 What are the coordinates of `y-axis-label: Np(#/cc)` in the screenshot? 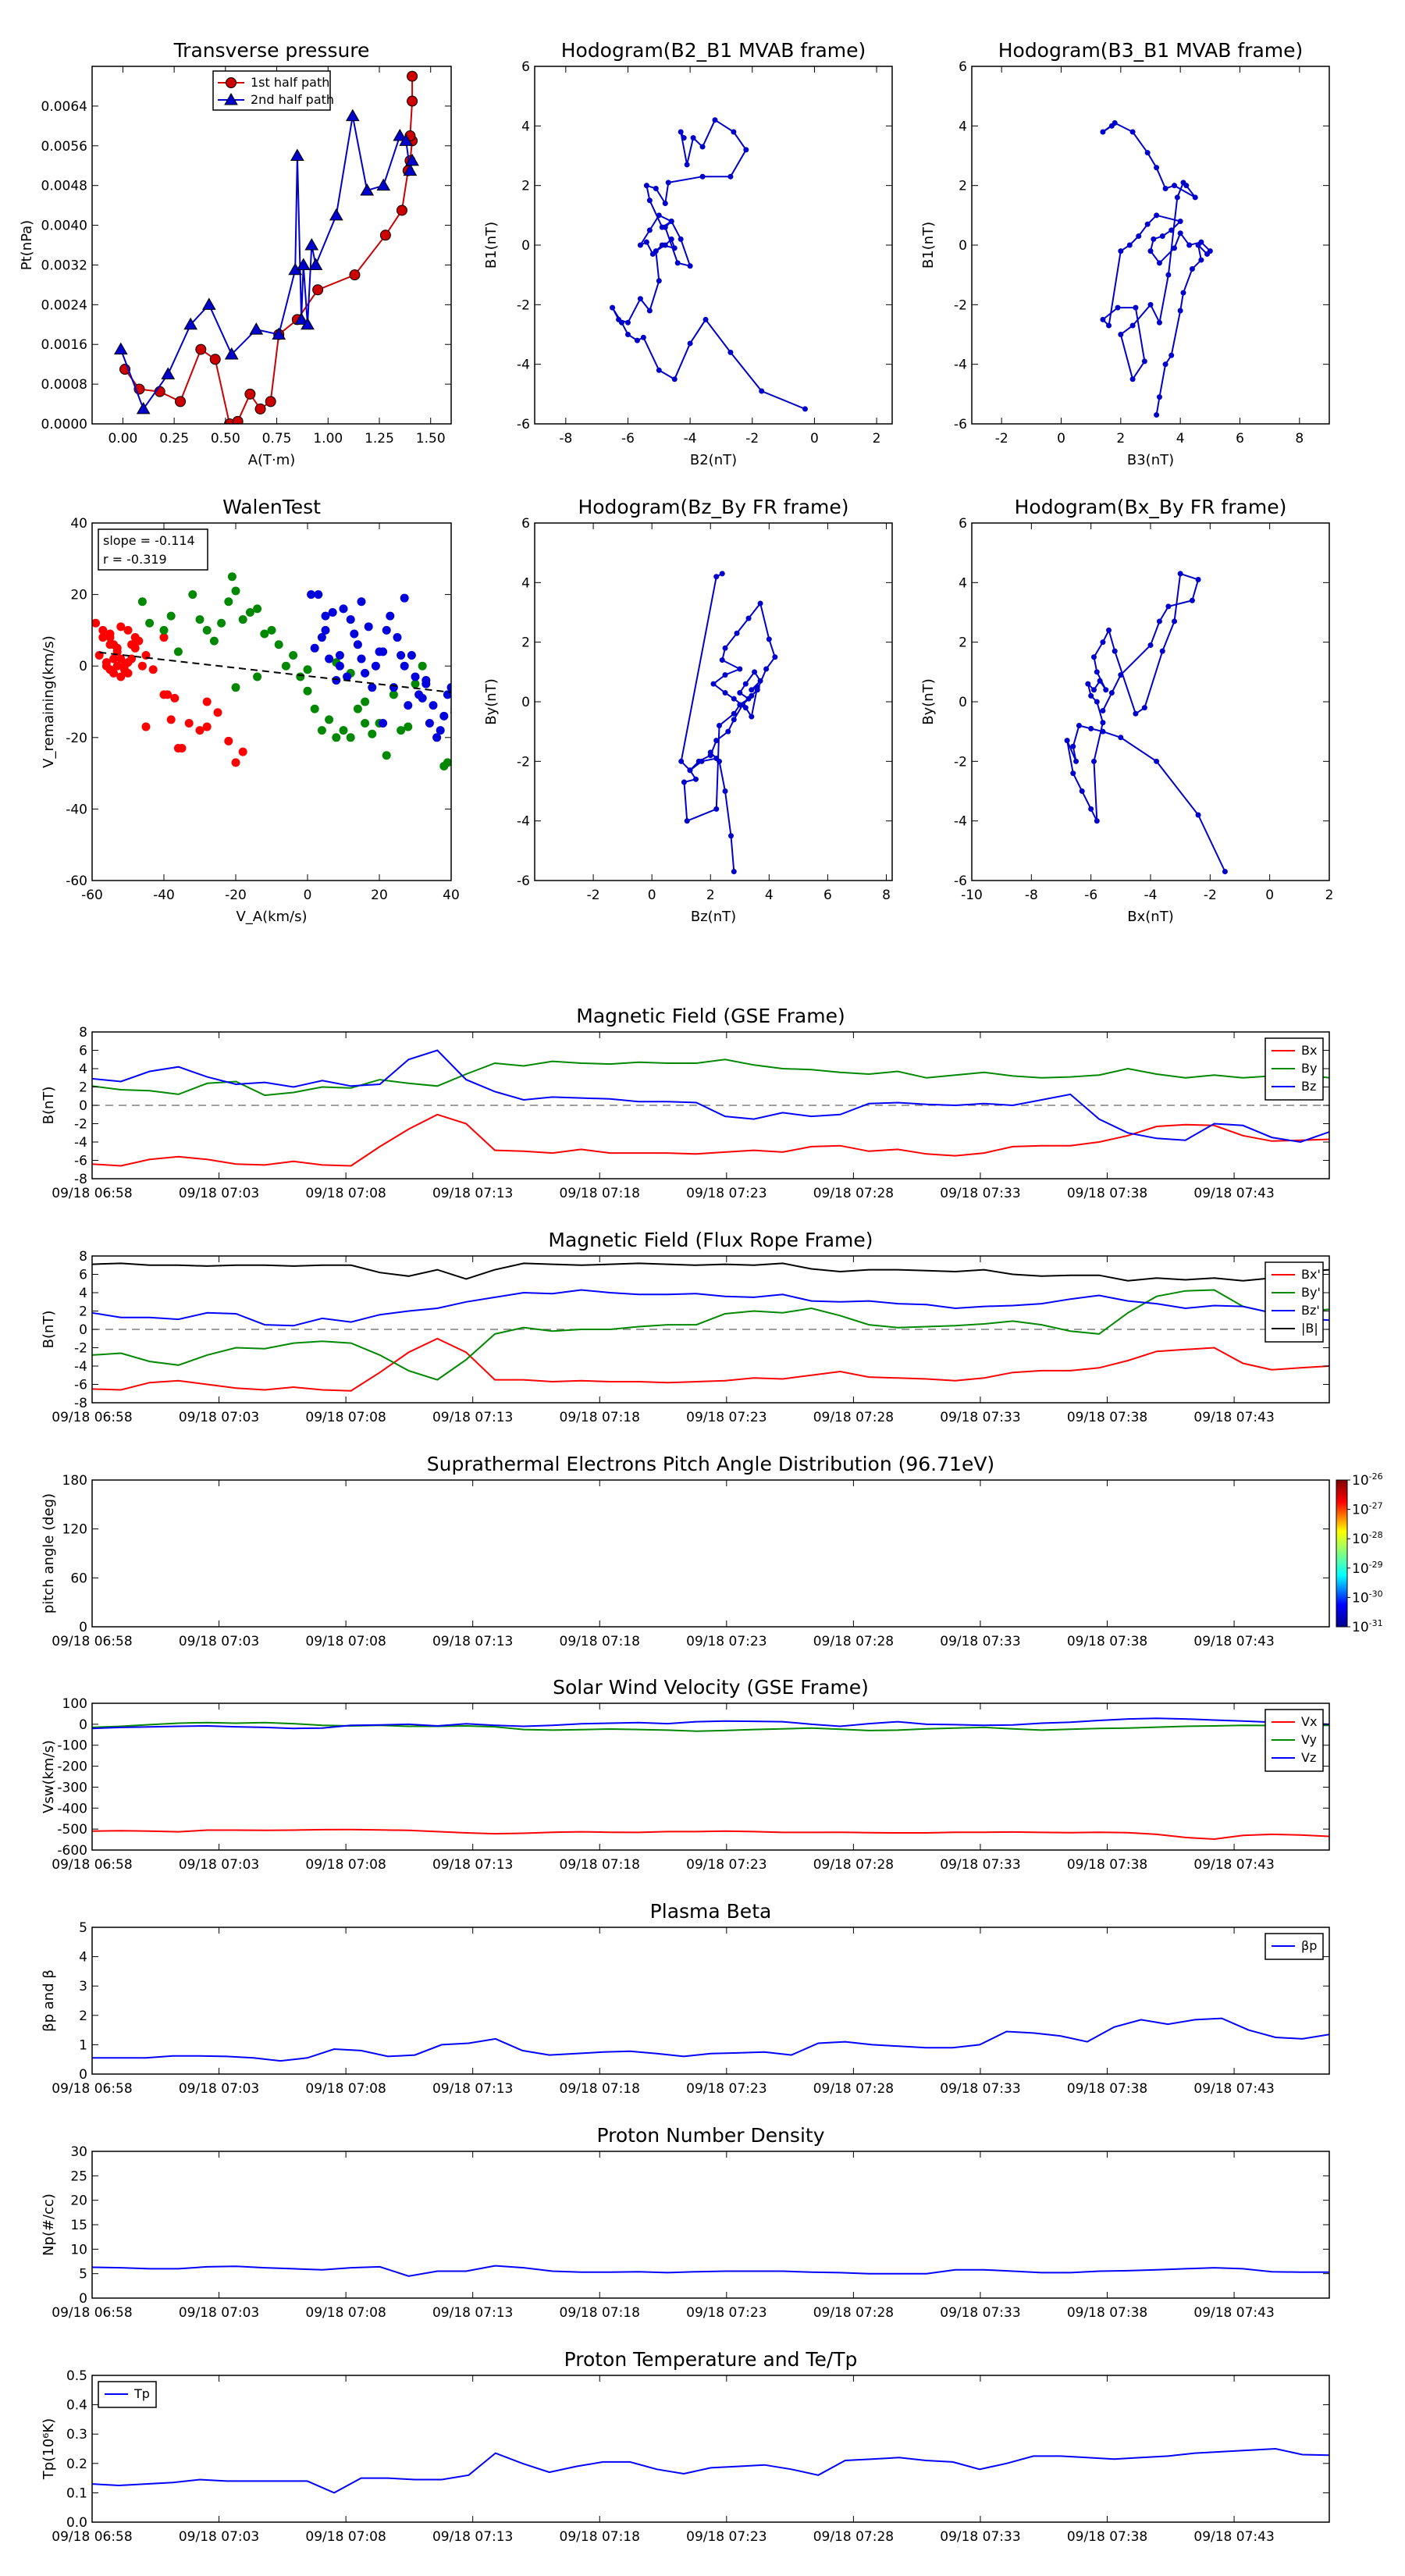 It's located at (49, 2225).